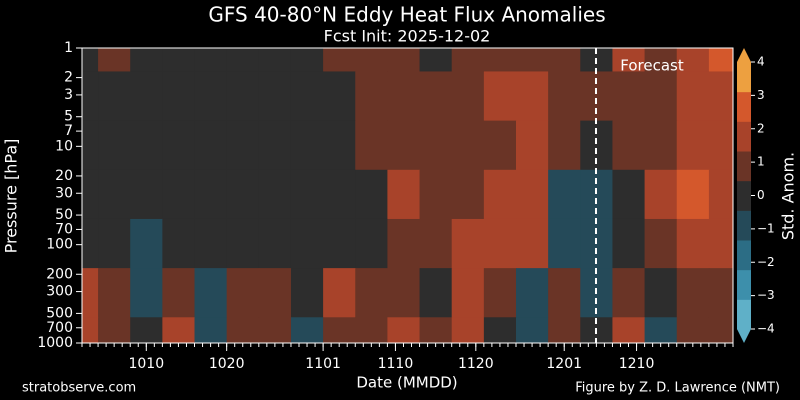 This screenshot has height=400, width=800. What do you see at coordinates (396, 364) in the screenshot?
I see `x-tick-label: 1110` at bounding box center [396, 364].